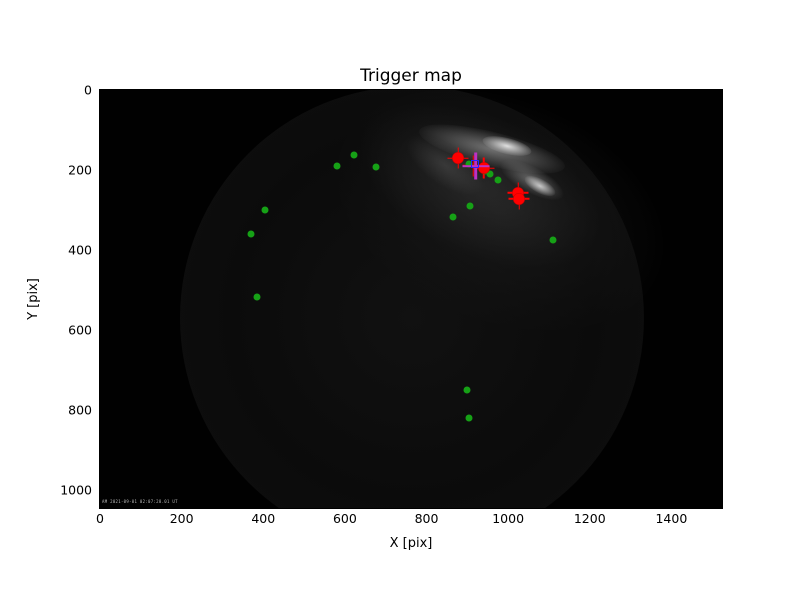 The width and height of the screenshot is (800, 600). I want to click on x-tick-label: 1200, so click(589, 518).